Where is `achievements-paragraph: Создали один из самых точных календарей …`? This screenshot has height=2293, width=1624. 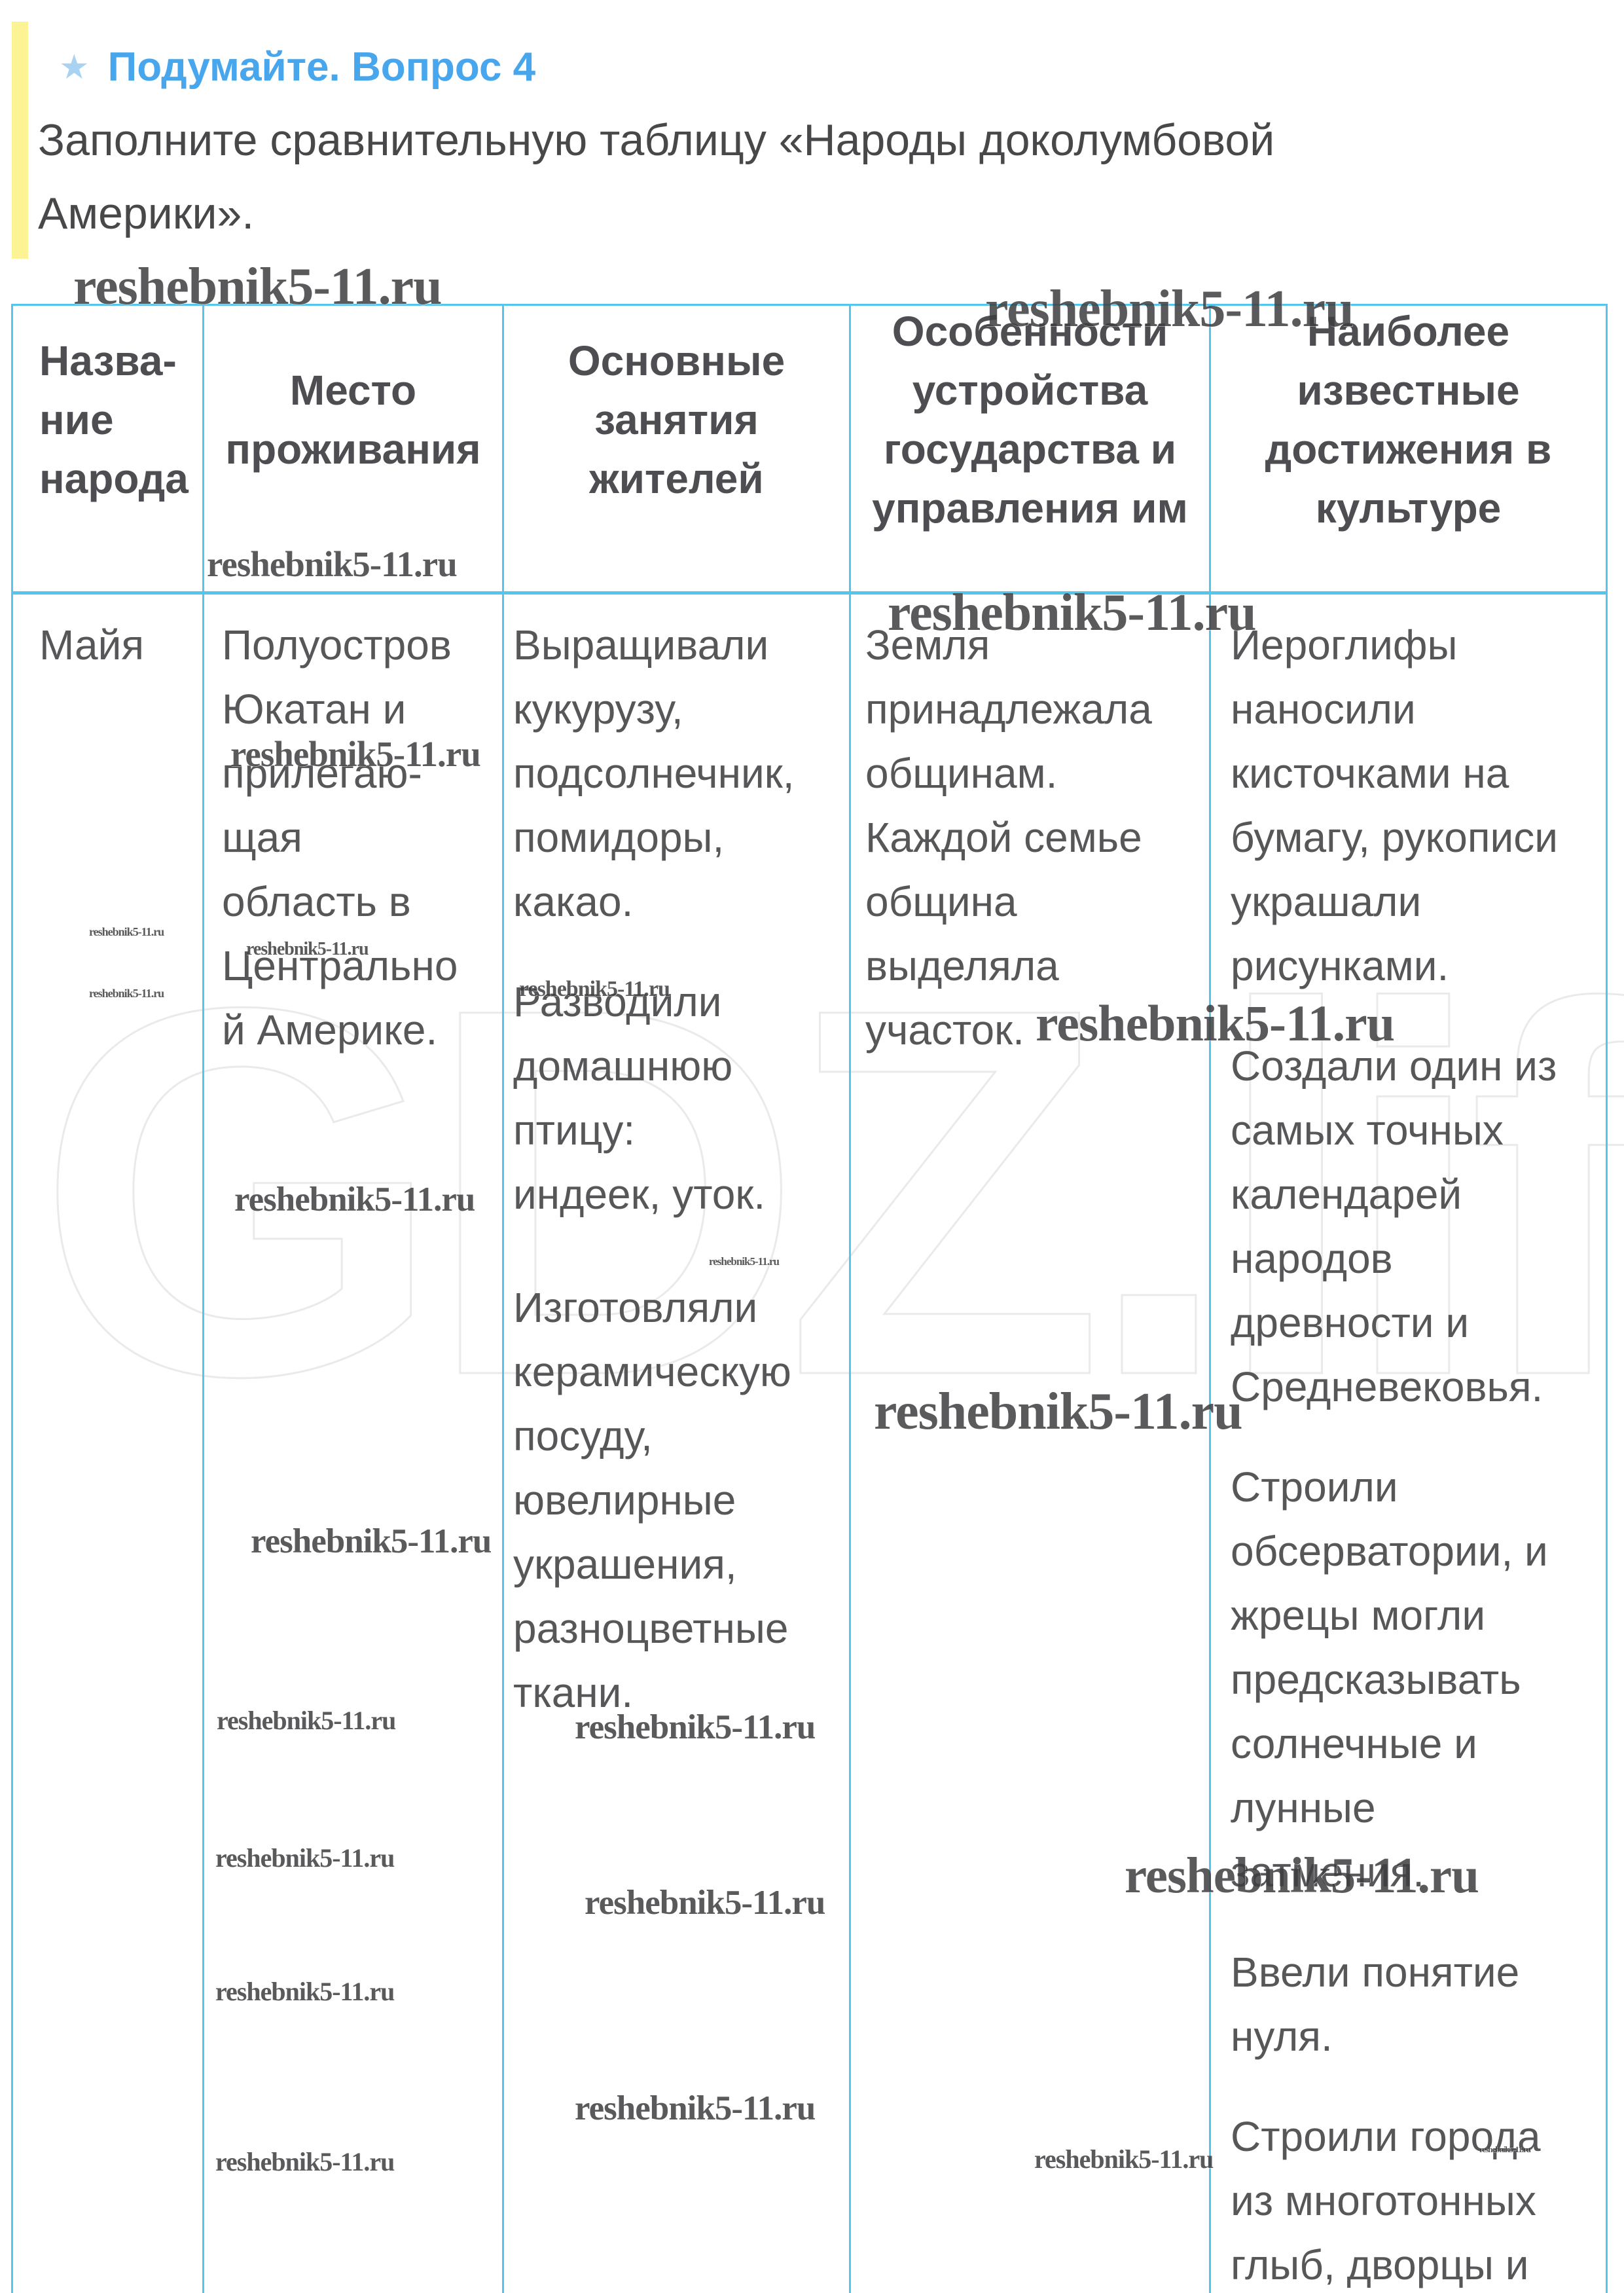
achievements-paragraph: Создали один из самых точных календарей … is located at coordinates (1394, 1226).